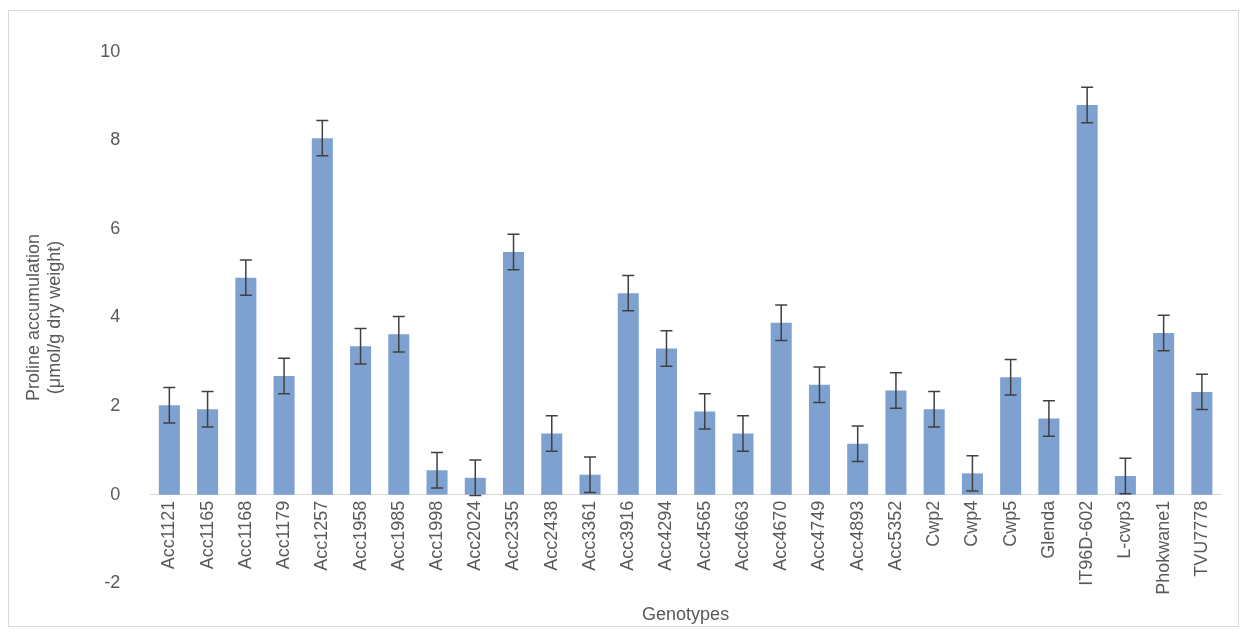 This screenshot has width=1245, height=635. Describe the element at coordinates (112, 582) in the screenshot. I see `y-tick-label: -2` at that location.